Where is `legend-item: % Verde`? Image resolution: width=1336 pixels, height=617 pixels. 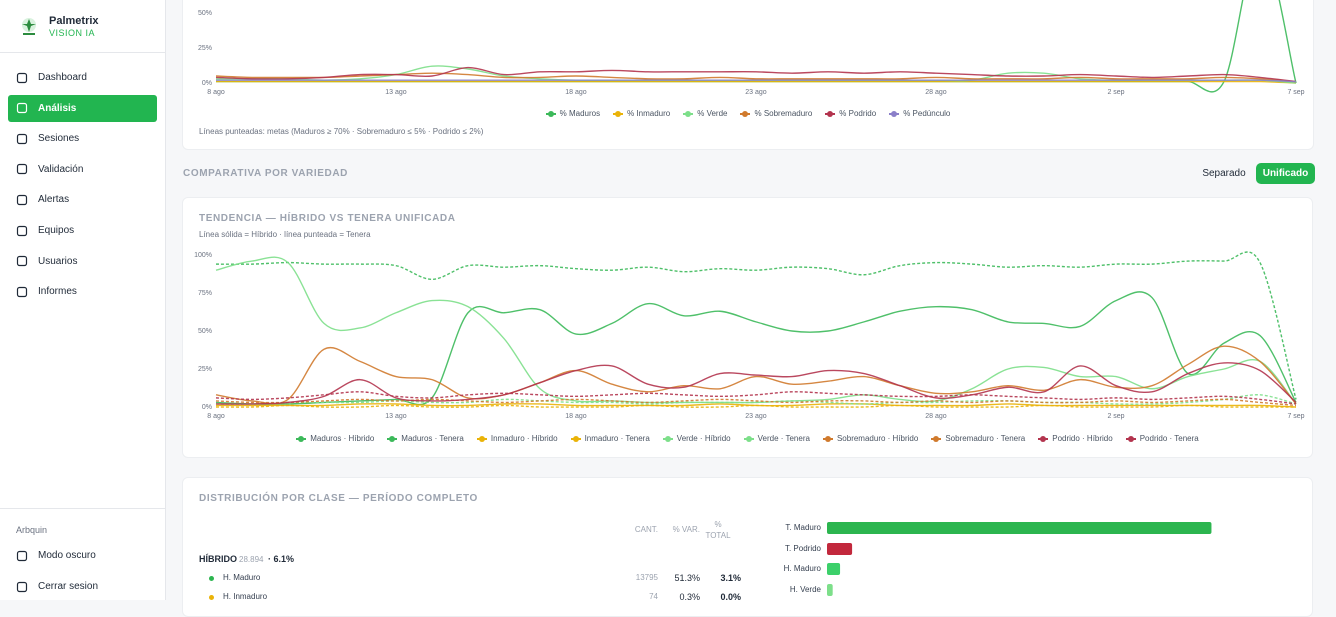
legend-item: % Verde is located at coordinates (705, 113).